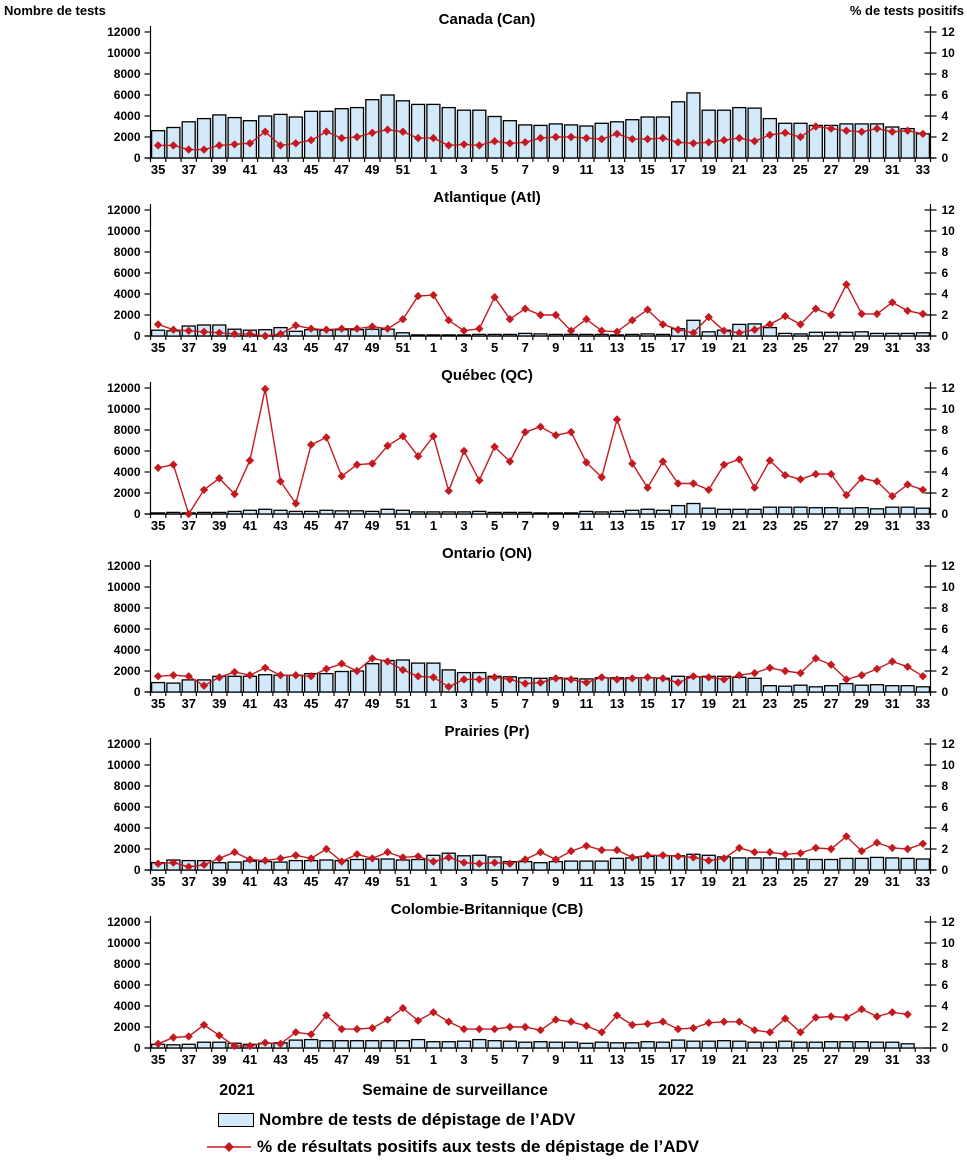  I want to click on x-tick-label: 21, so click(739, 703).